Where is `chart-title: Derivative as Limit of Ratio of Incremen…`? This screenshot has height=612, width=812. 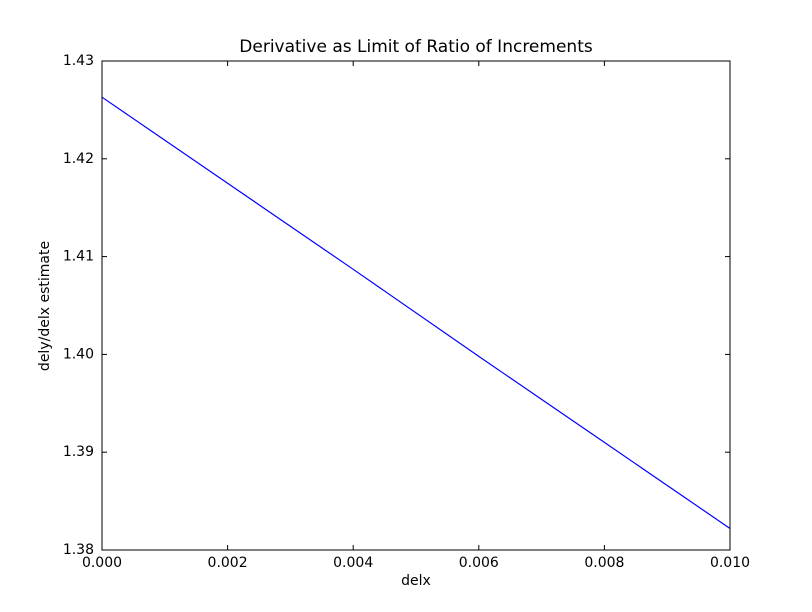
chart-title: Derivative as Limit of Ratio of Incremen… is located at coordinates (416, 47).